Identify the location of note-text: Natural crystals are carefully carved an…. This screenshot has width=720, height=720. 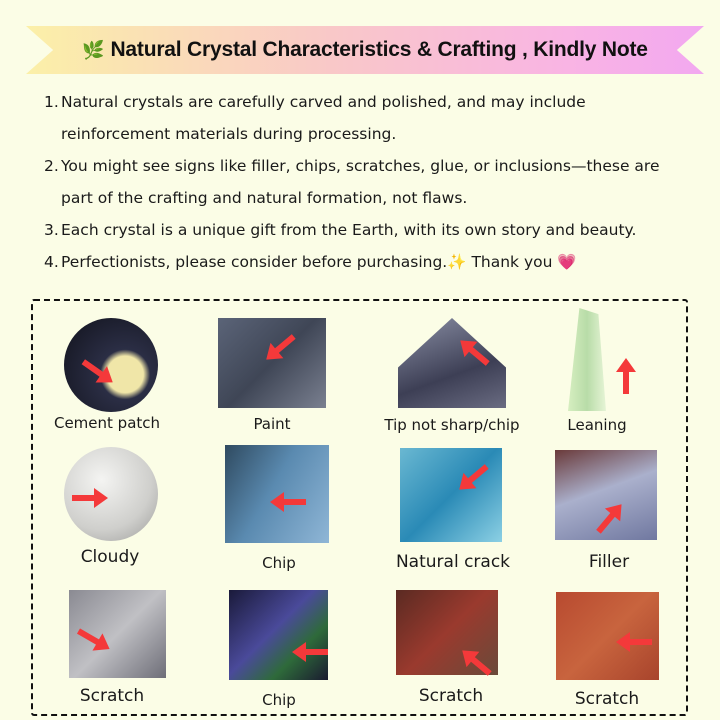
(323, 118).